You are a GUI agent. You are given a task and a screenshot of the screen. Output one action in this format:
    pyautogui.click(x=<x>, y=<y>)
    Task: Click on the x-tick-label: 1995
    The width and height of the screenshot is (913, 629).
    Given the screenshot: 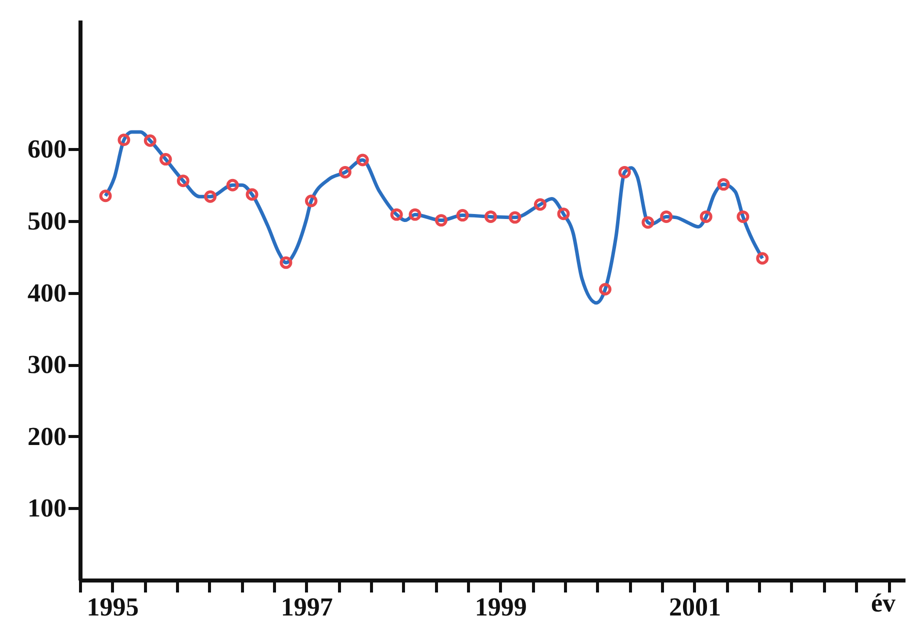 What is the action you would take?
    pyautogui.click(x=112, y=607)
    